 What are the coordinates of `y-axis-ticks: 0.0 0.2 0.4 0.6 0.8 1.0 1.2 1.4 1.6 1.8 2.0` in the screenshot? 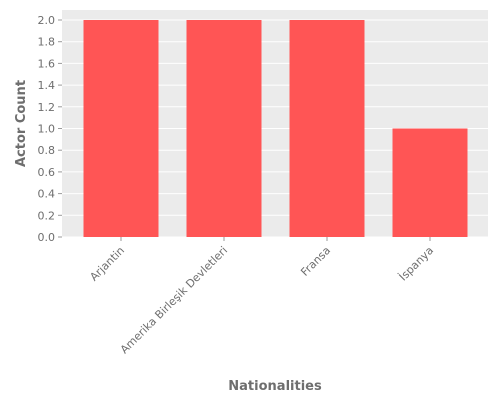 It's located at (50, 129).